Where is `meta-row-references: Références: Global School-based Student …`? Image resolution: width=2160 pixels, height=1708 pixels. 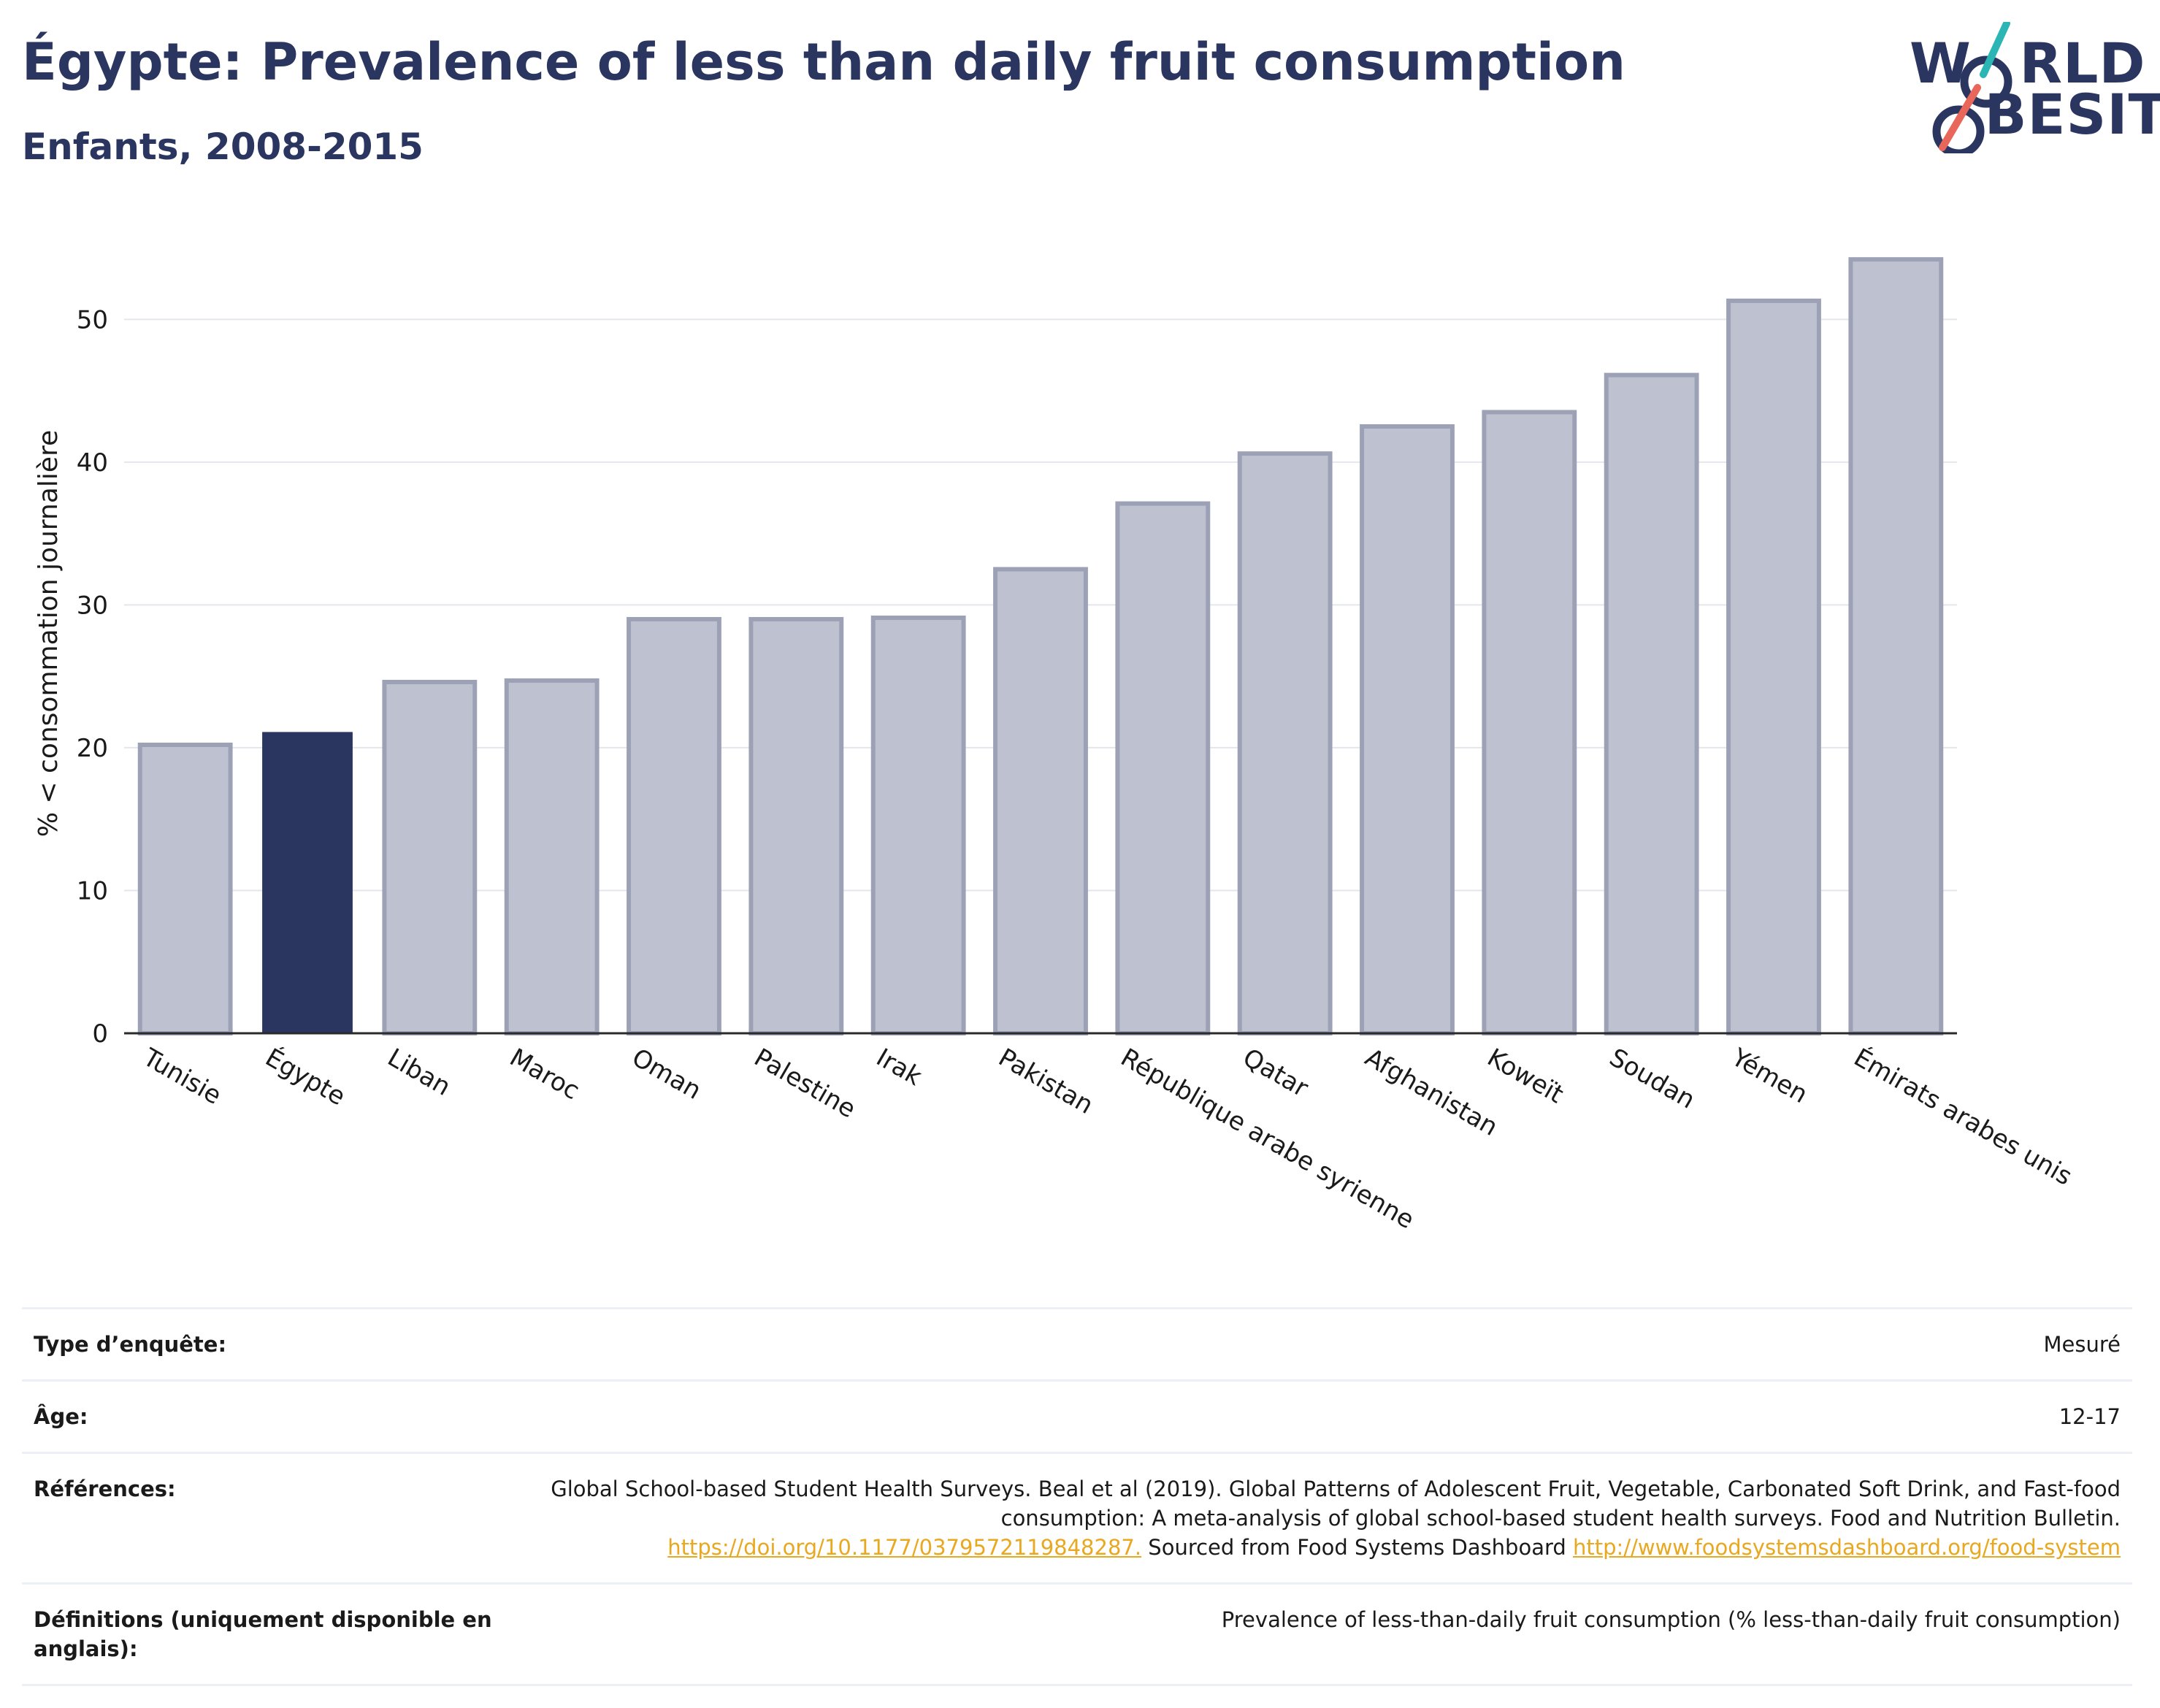 meta-row-references: Références: Global School-based Student … is located at coordinates (1077, 1518).